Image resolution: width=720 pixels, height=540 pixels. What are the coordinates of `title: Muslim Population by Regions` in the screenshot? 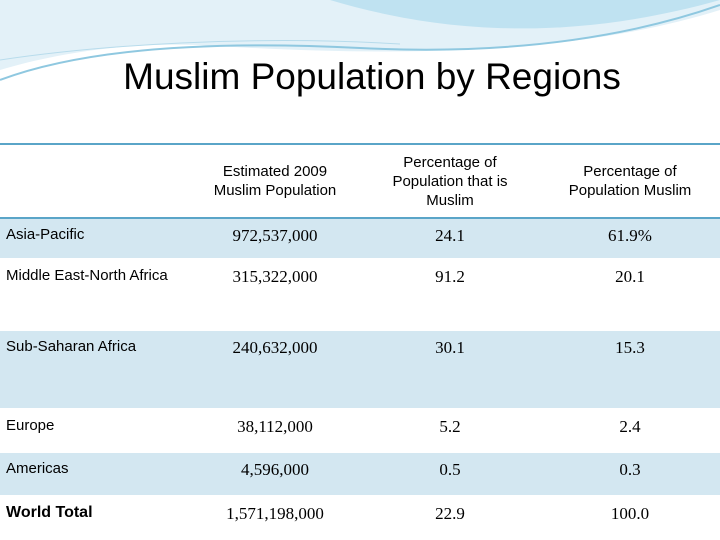 It's located at (372, 76).